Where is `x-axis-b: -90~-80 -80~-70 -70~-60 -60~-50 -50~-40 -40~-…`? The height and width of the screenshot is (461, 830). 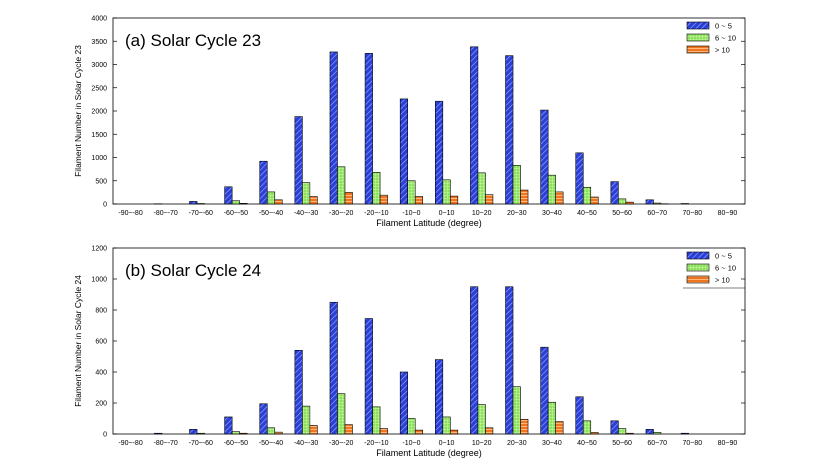 x-axis-b: -90~-80 -80~-70 -70~-60 -60~-50 -50~-40 -40~-… is located at coordinates (427, 443).